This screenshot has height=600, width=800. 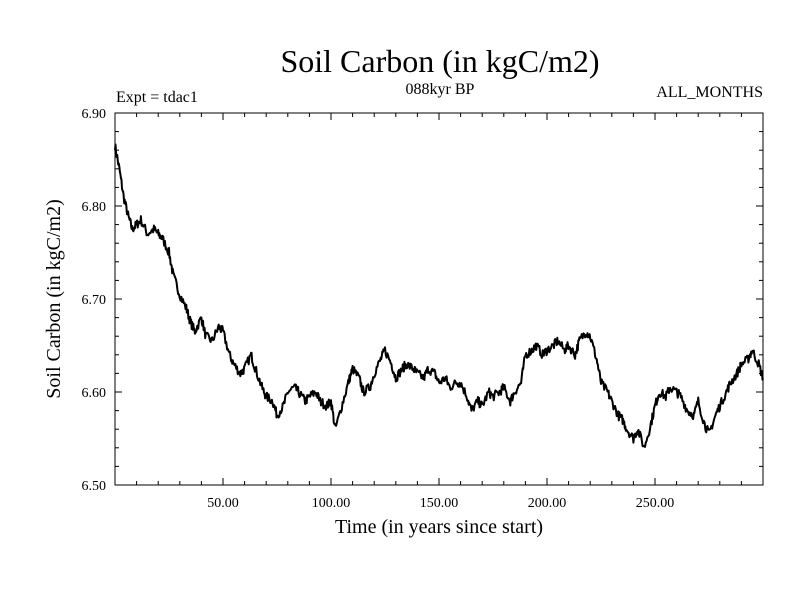 I want to click on x-tick-label: 50.00, so click(x=223, y=503).